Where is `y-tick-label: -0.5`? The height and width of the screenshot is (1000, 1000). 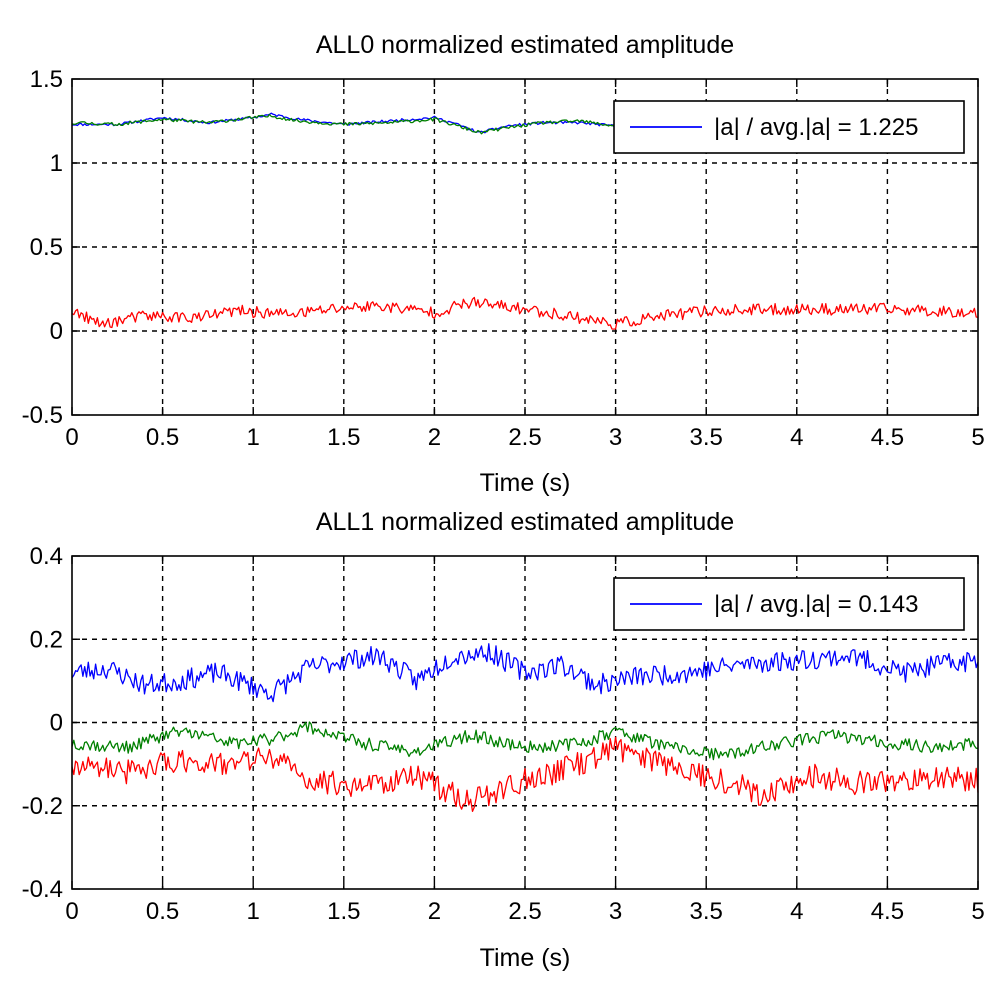
y-tick-label: -0.5 is located at coordinates (42, 415).